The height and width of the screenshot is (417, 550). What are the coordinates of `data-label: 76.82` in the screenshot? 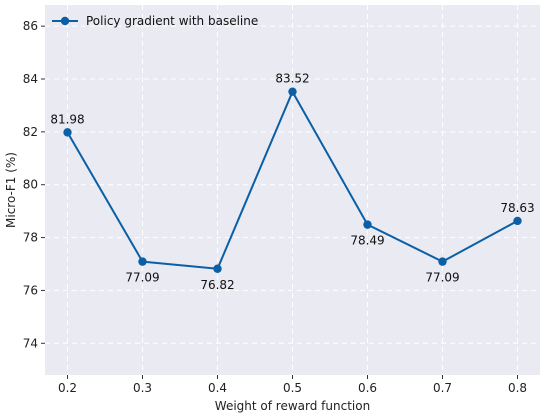 It's located at (217, 285).